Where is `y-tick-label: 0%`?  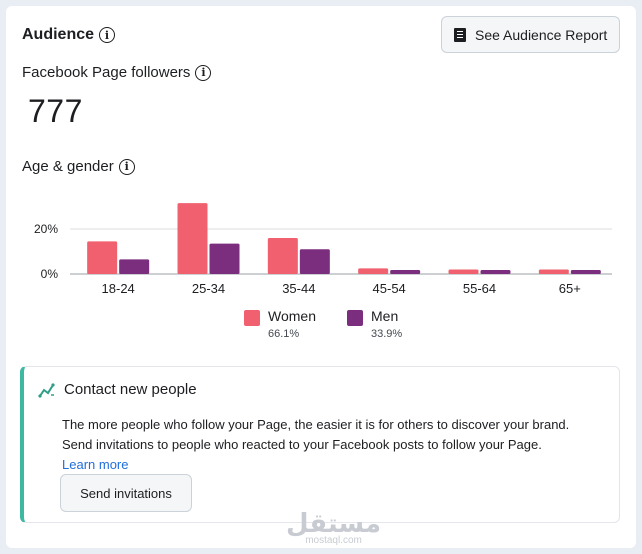
y-tick-label: 0% is located at coordinates (50, 274).